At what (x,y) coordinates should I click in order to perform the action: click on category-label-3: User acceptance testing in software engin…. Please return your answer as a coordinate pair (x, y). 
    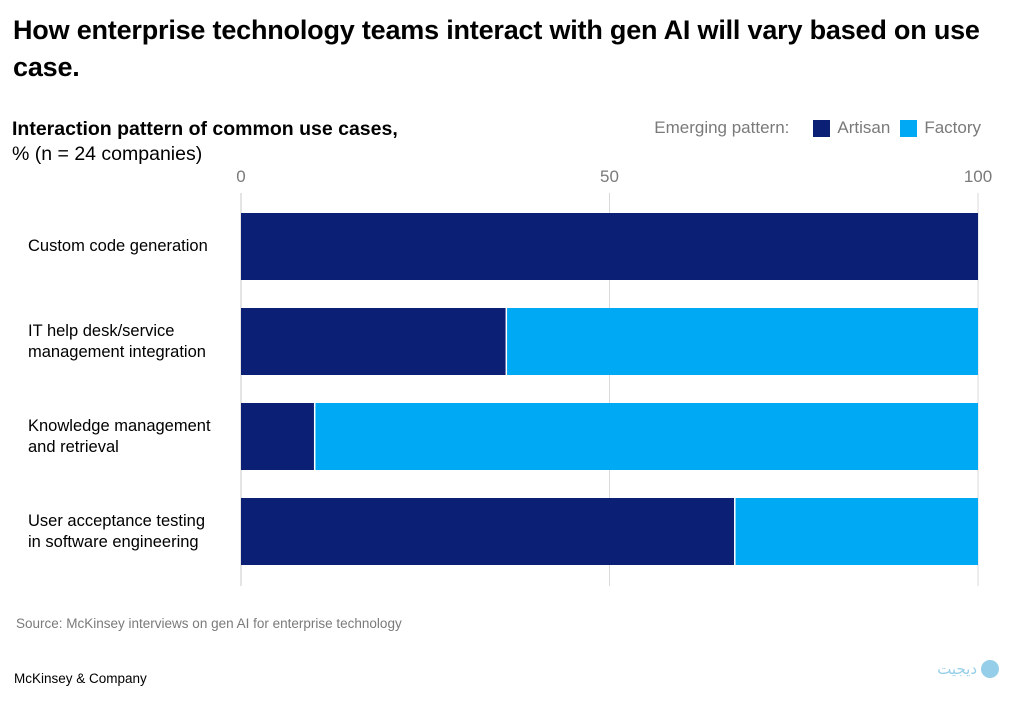
    Looking at the image, I should click on (130, 532).